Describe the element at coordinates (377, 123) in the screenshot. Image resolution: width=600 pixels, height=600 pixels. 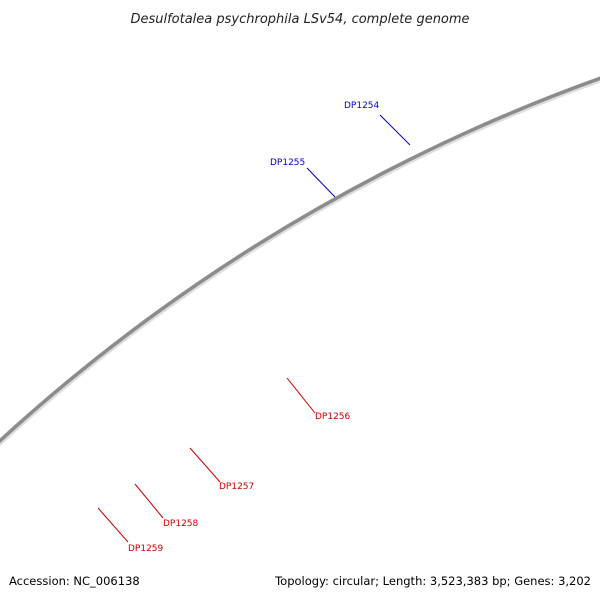
I see `gene-label-DP1254: DP1254` at that location.